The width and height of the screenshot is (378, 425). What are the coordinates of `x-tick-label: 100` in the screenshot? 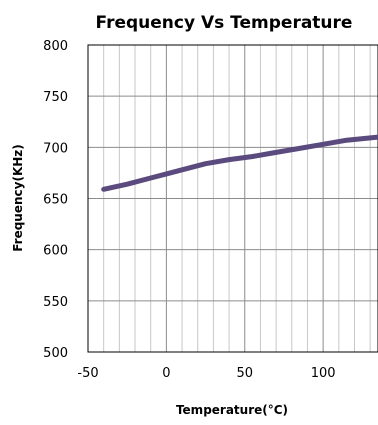 It's located at (323, 373).